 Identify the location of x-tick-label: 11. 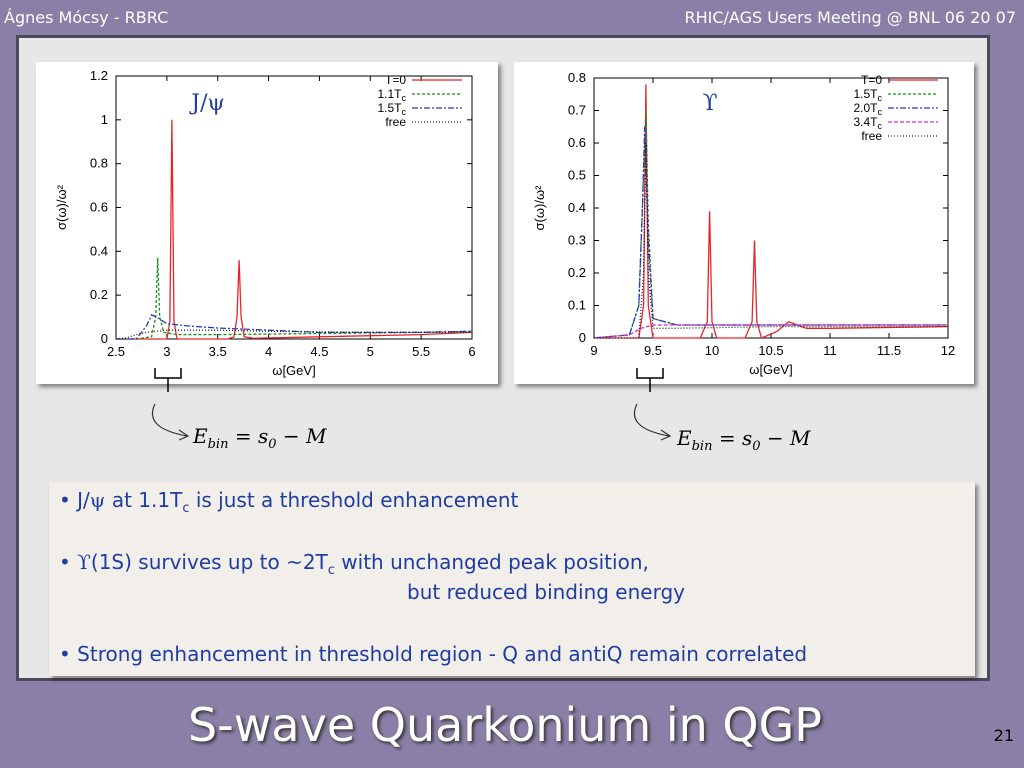
(830, 350).